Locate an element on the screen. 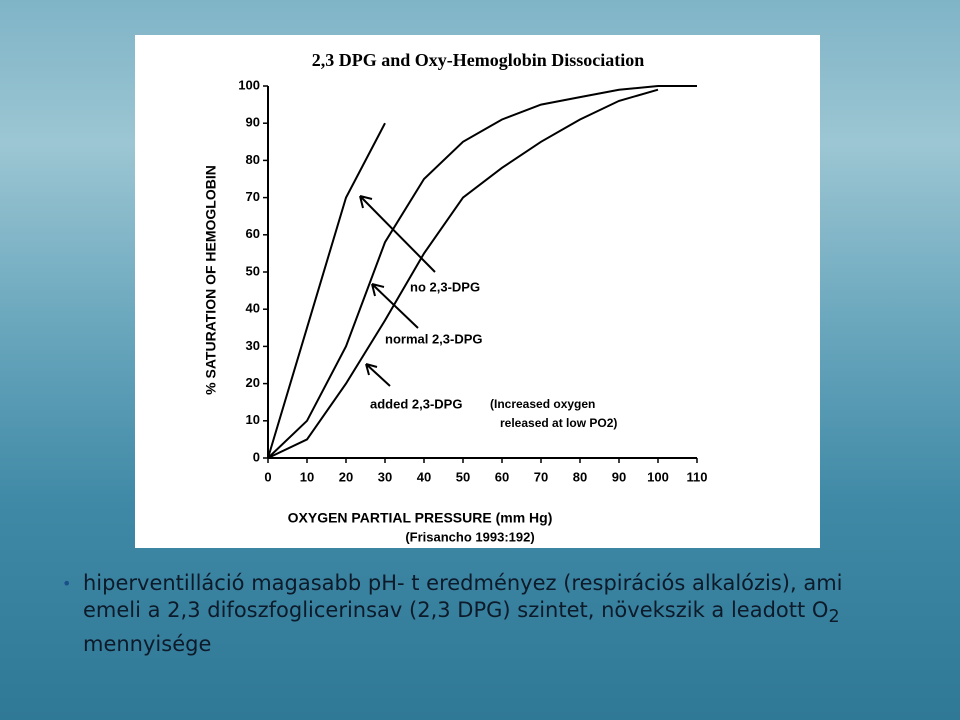 The width and height of the screenshot is (960, 720). series-label: normal 2,3-DPG is located at coordinates (434, 338).